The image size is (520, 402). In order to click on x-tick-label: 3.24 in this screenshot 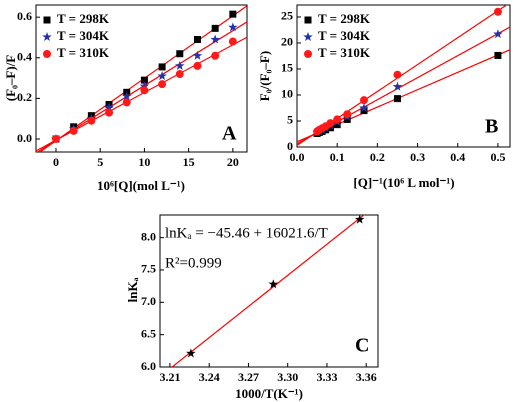, I will do `click(209, 377)`.